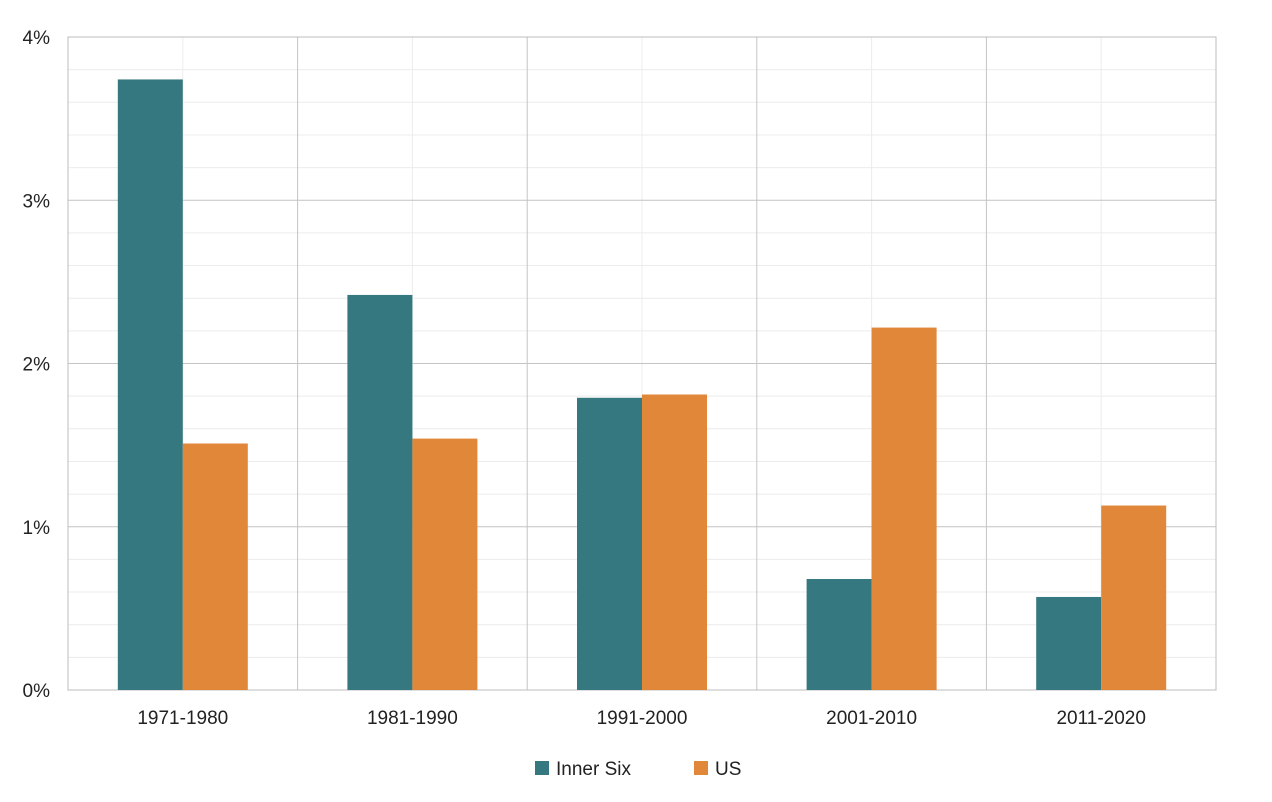  Describe the element at coordinates (871, 718) in the screenshot. I see `x-tick-label: 2001-2010` at that location.